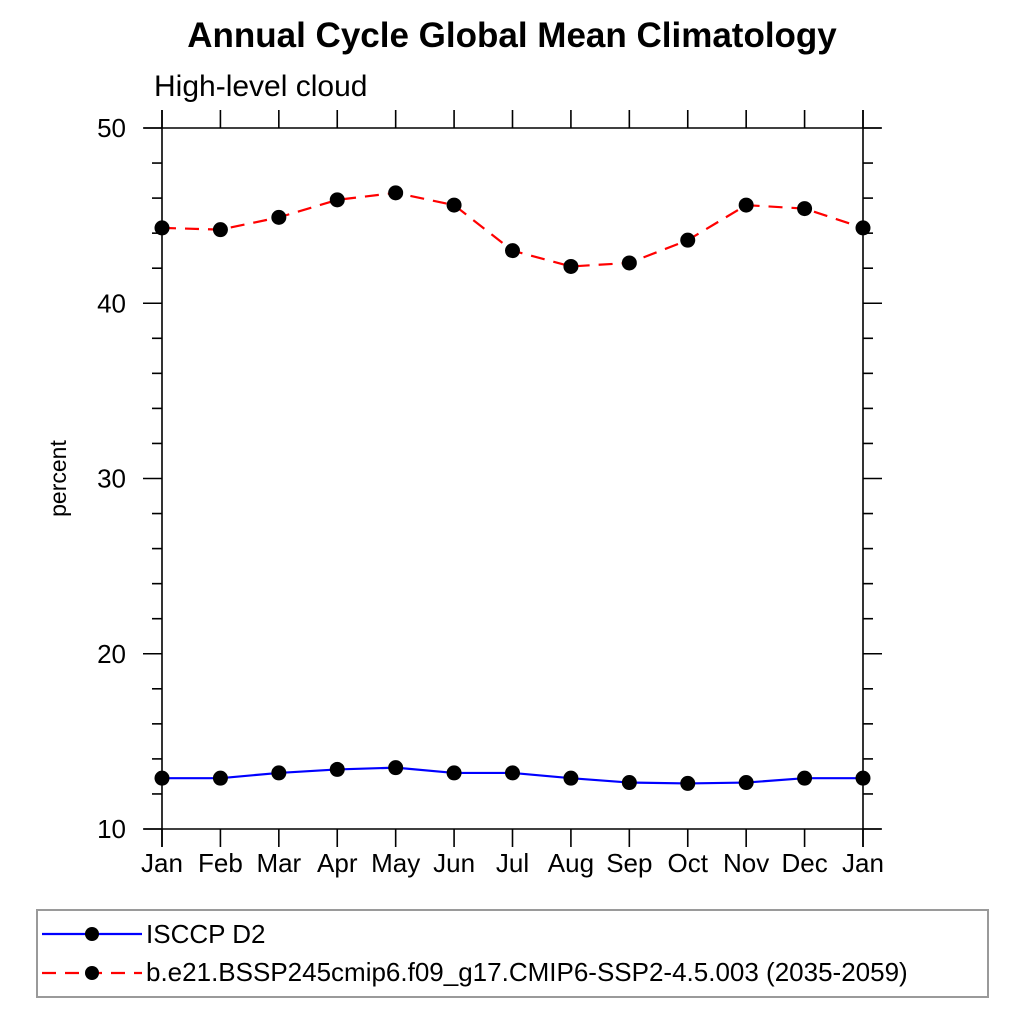 Image resolution: width=1024 pixels, height=1024 pixels. I want to click on legend-dashed-line-sample-icon, so click(92, 972).